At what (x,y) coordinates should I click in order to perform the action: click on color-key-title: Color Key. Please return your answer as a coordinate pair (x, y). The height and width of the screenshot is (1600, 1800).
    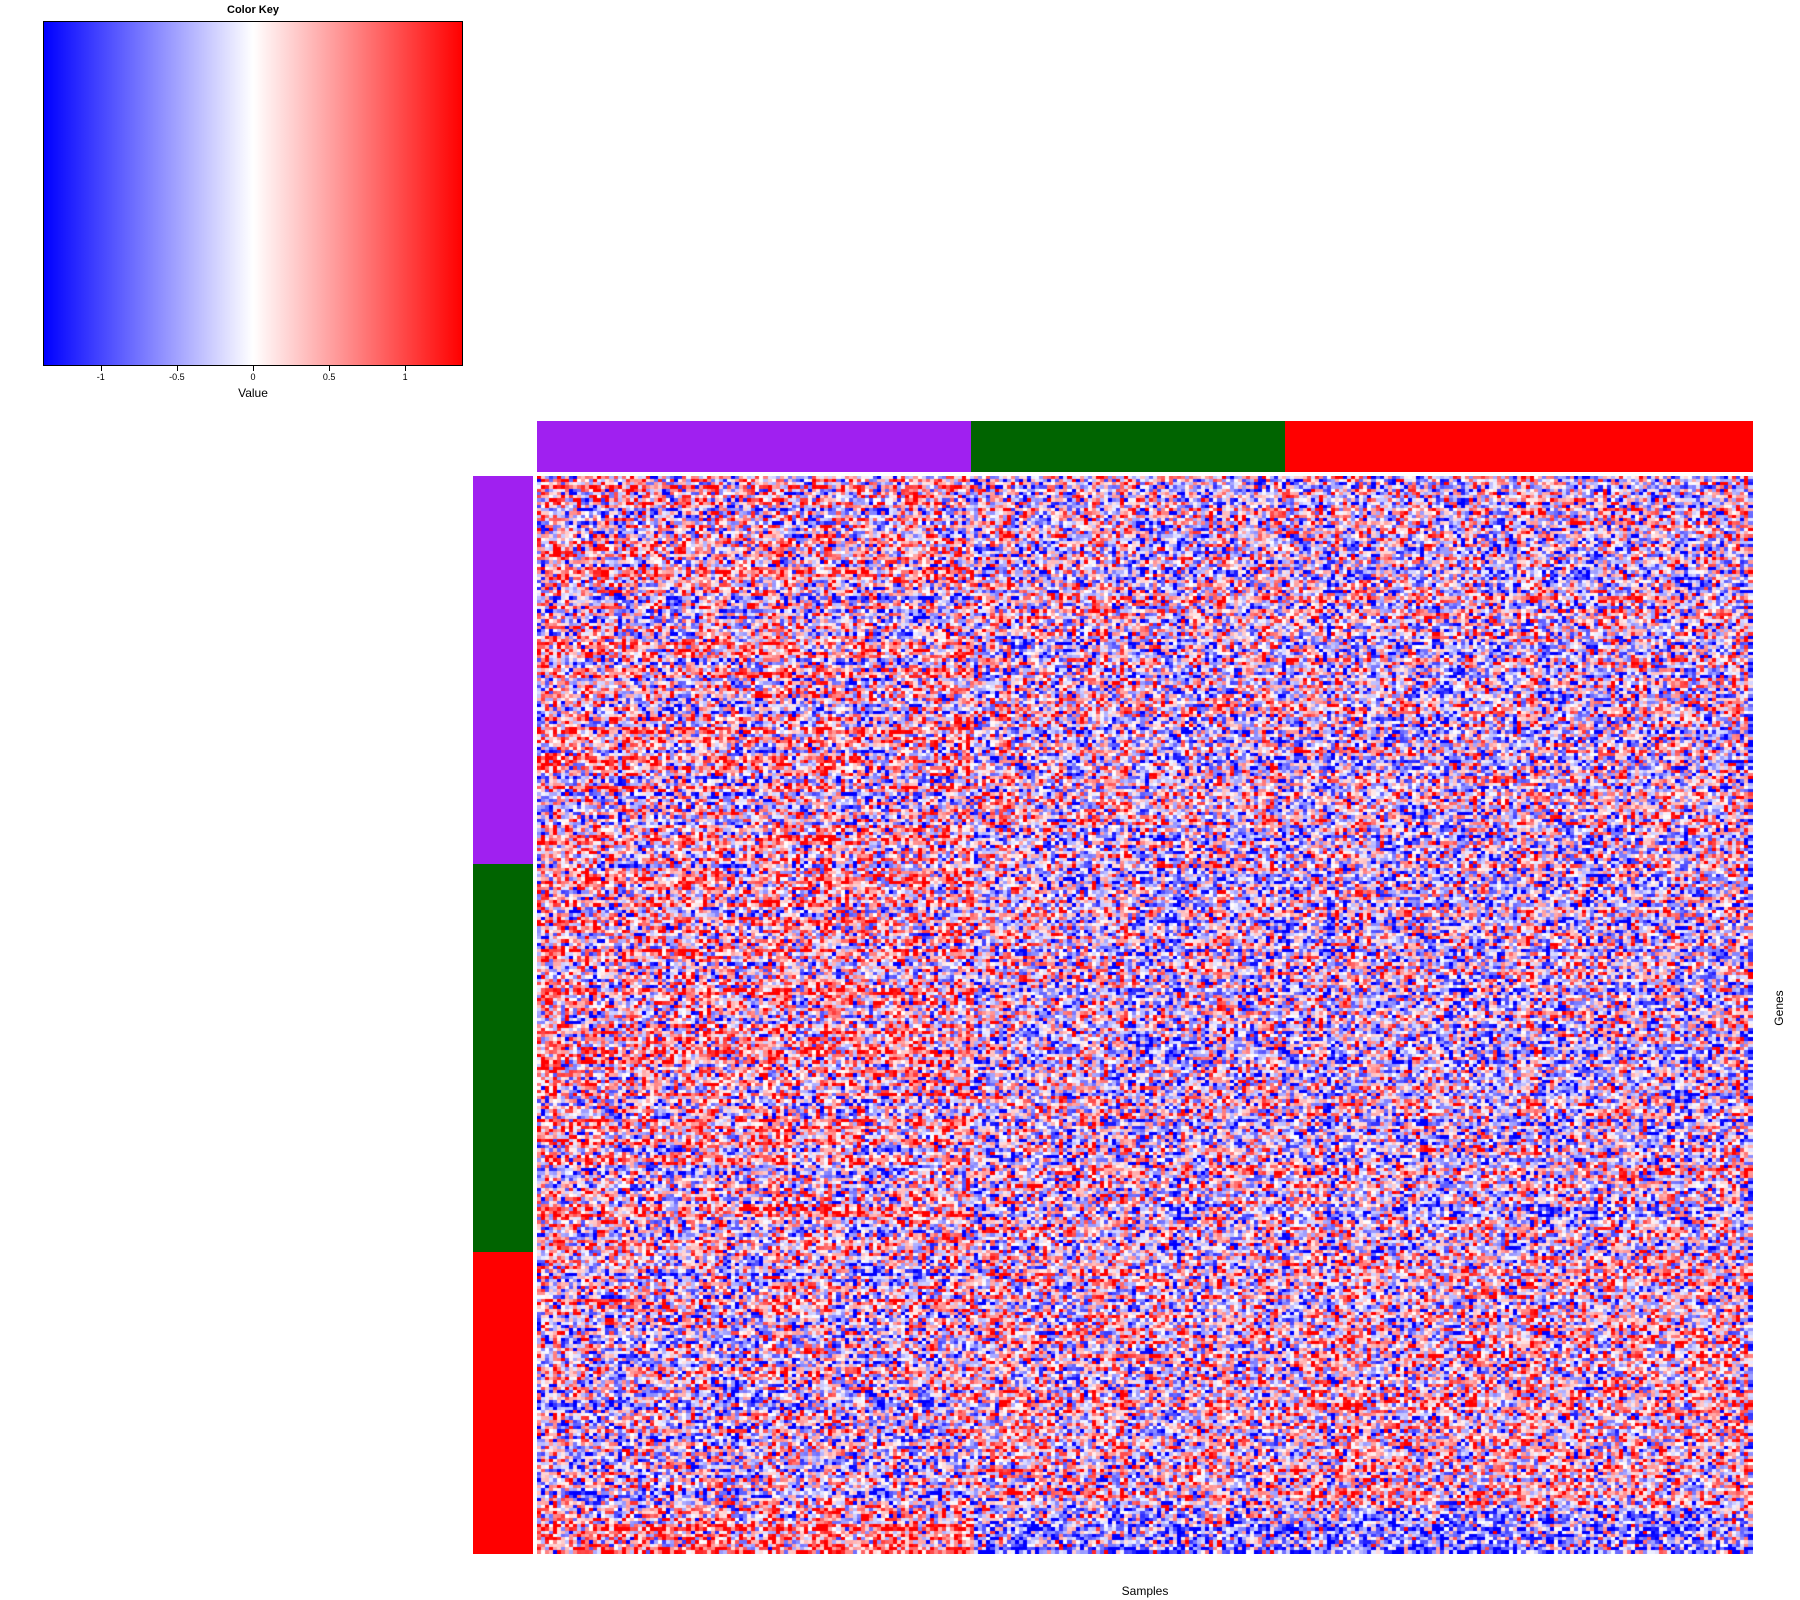
    Looking at the image, I should click on (253, 10).